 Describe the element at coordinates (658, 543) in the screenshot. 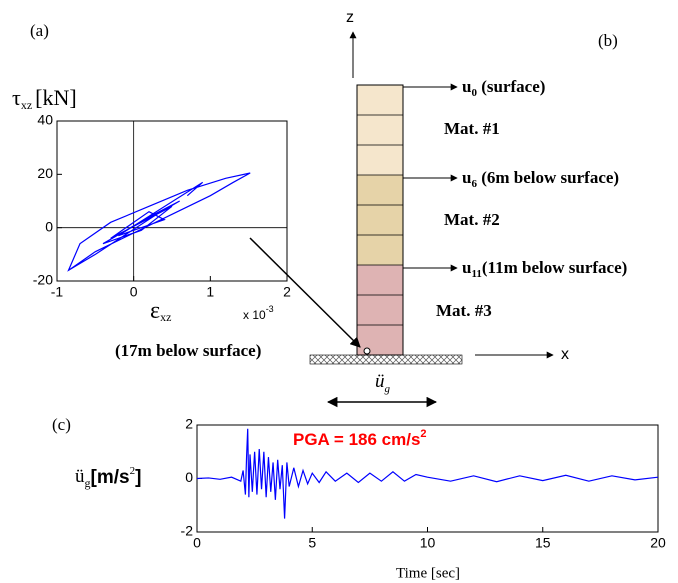

I see `x-tick-label: 20` at that location.